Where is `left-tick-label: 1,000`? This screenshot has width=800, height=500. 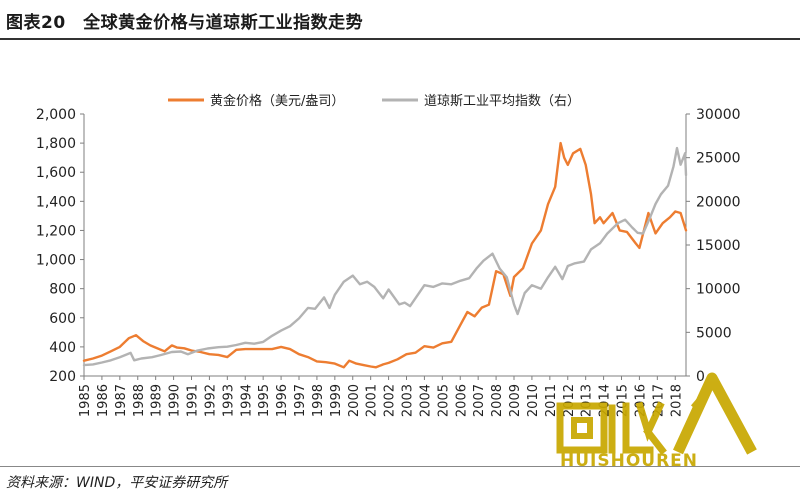
left-tick-label: 1,000 is located at coordinates (56, 261).